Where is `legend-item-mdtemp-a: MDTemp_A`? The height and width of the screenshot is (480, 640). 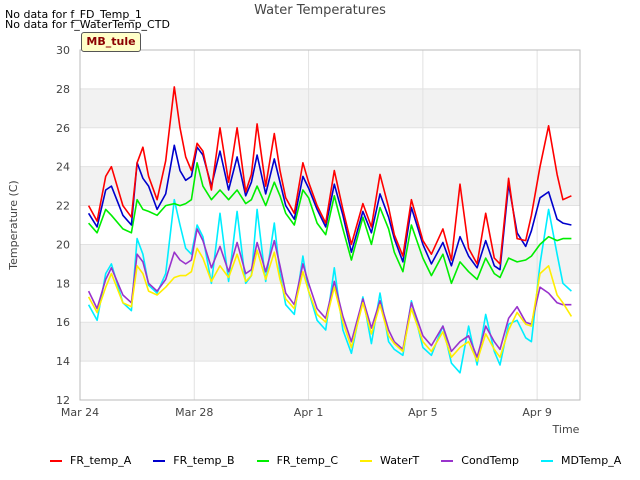 legend-item-mdtemp-a: MDTemp_A is located at coordinates (581, 460).